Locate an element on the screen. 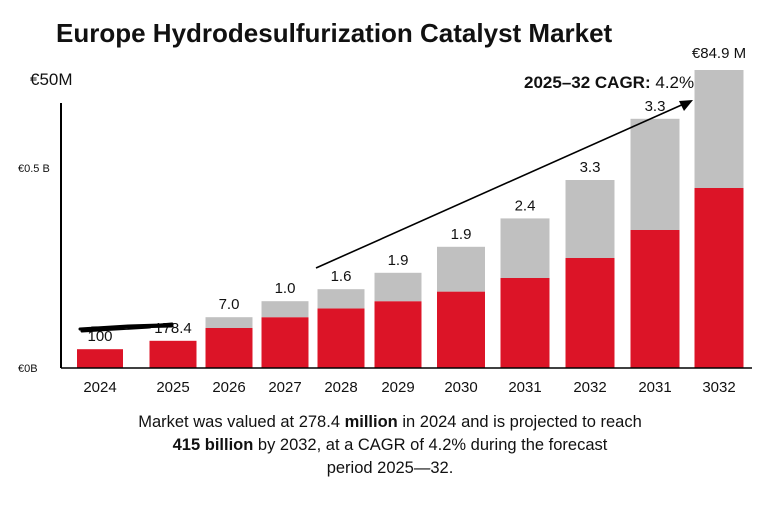 Image resolution: width=780 pixels, height=520 pixels. x-tick-label: 2028 is located at coordinates (340, 387).